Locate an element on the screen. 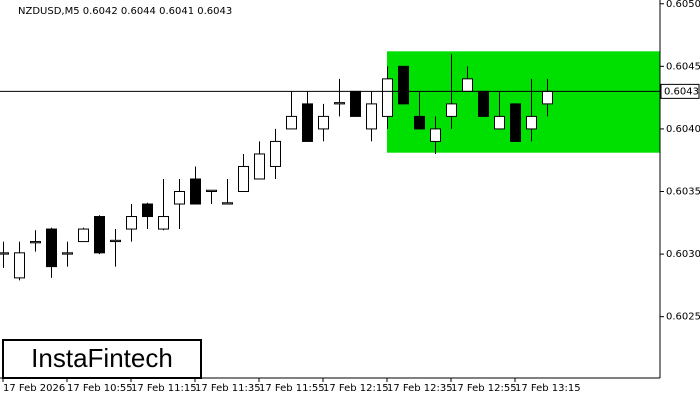 The height and width of the screenshot is (400, 700). y-tick-label: 0.6050 is located at coordinates (683, 5).